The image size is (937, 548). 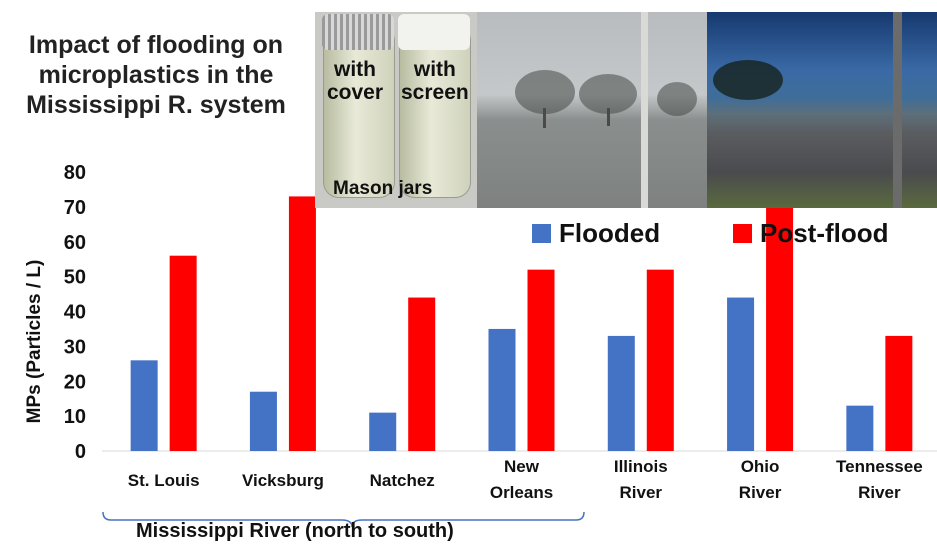 What do you see at coordinates (75, 243) in the screenshot?
I see `y-tick-label: 60` at bounding box center [75, 243].